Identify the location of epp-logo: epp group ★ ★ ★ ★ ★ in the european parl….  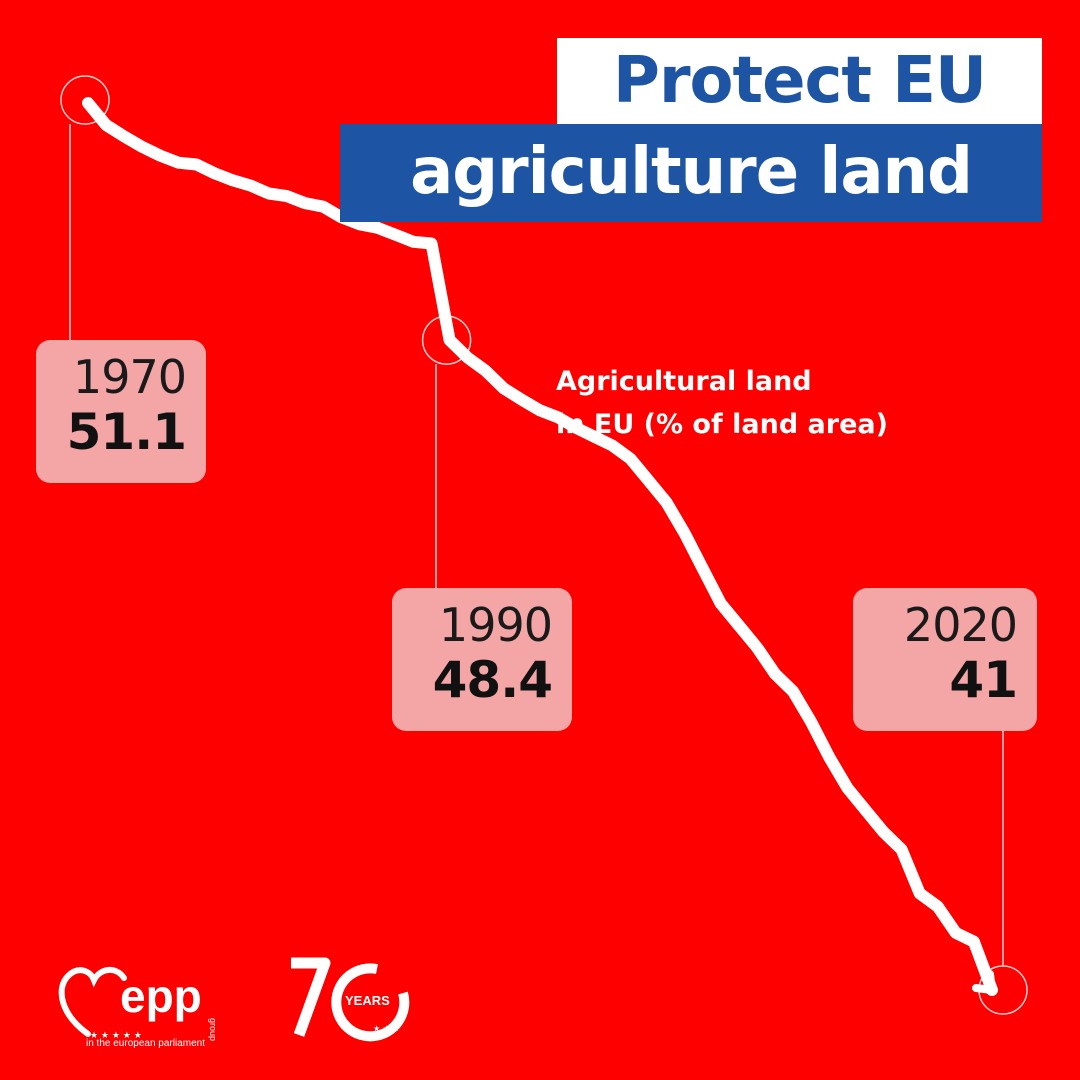
(155, 1005).